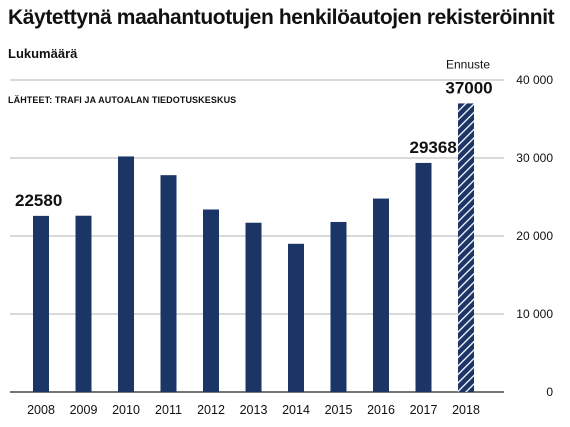 The height and width of the screenshot is (427, 570). I want to click on data-label: 37000, so click(468, 87).